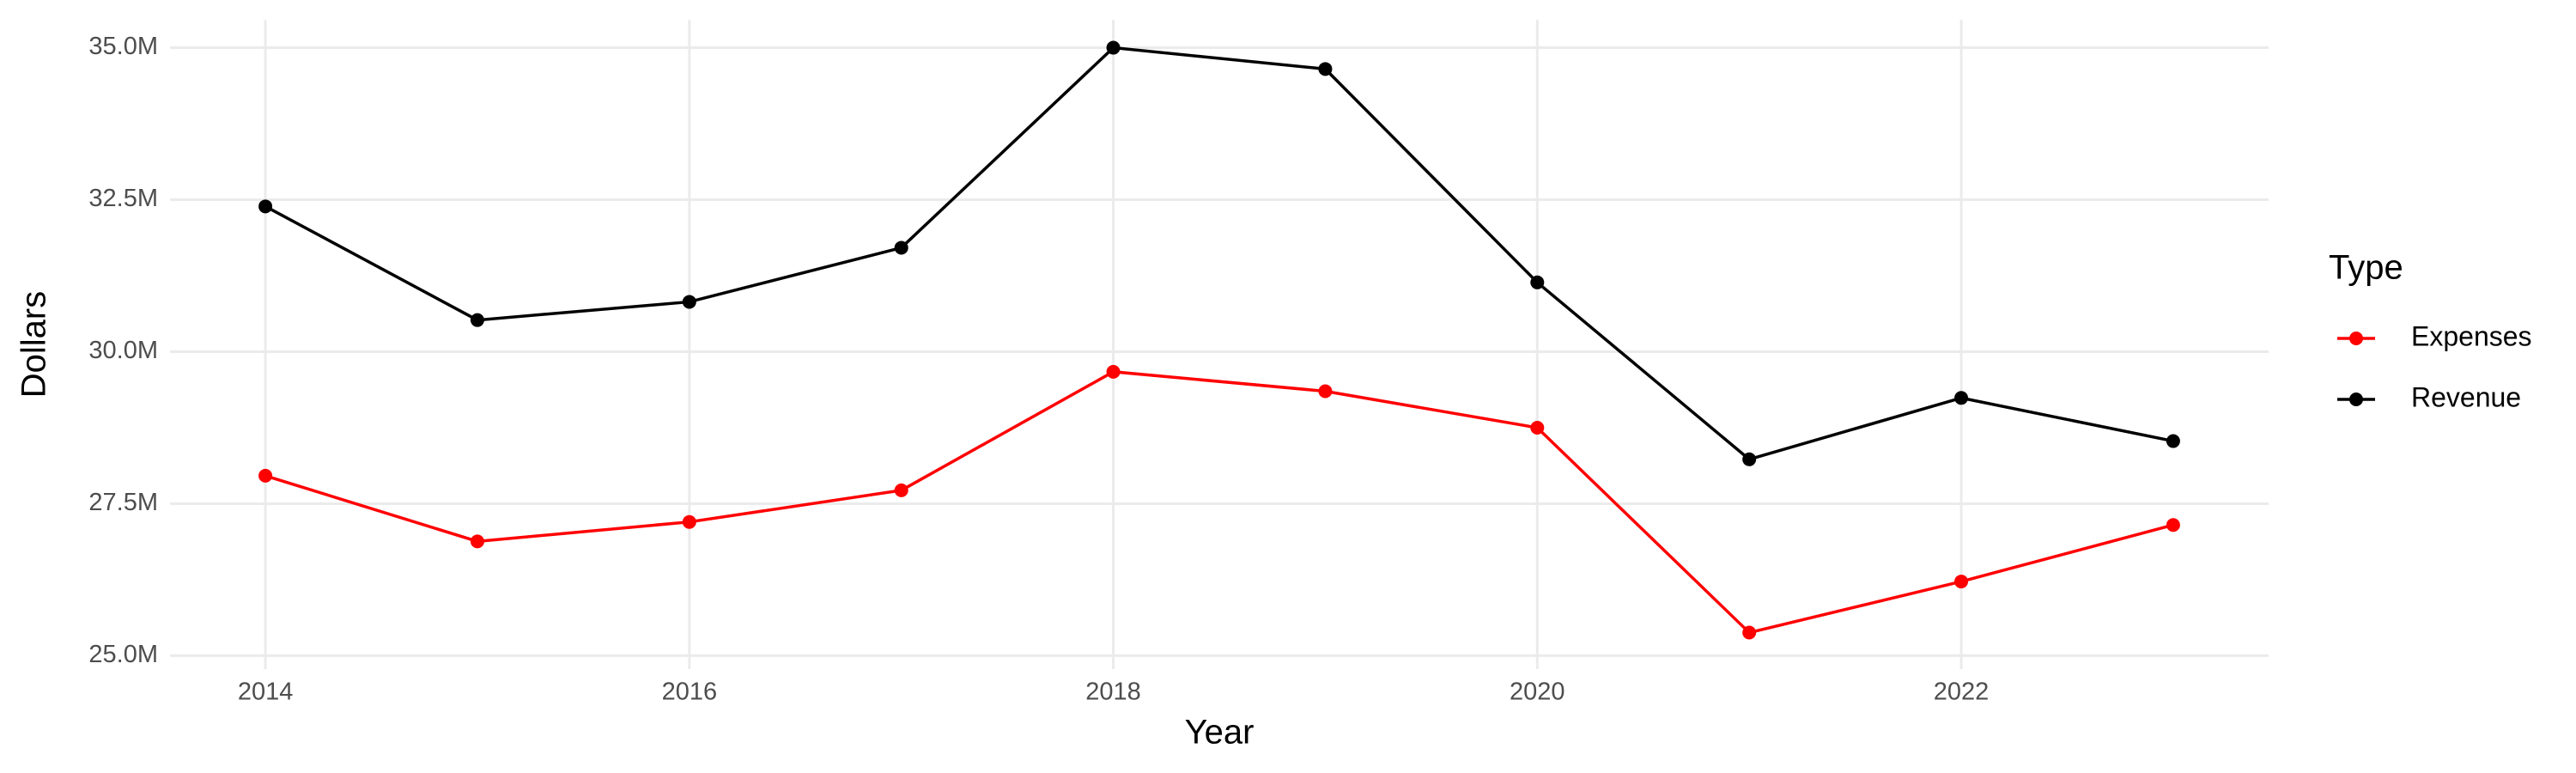  I want to click on y-axis-title: Dollars, so click(34, 344).